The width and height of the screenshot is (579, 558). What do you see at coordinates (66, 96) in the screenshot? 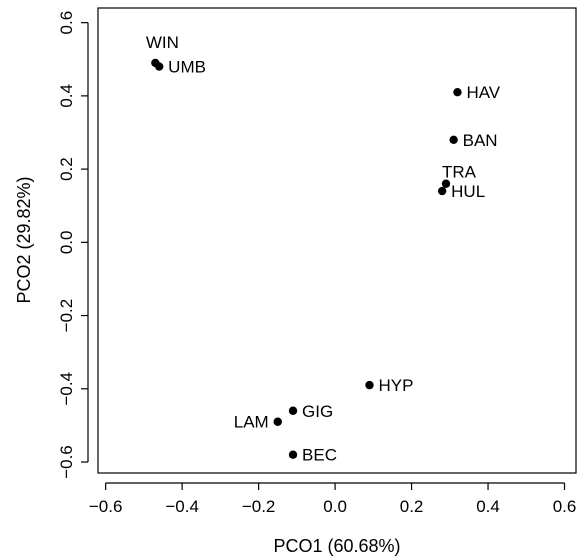
I see `y-tick-label: 0.4` at bounding box center [66, 96].